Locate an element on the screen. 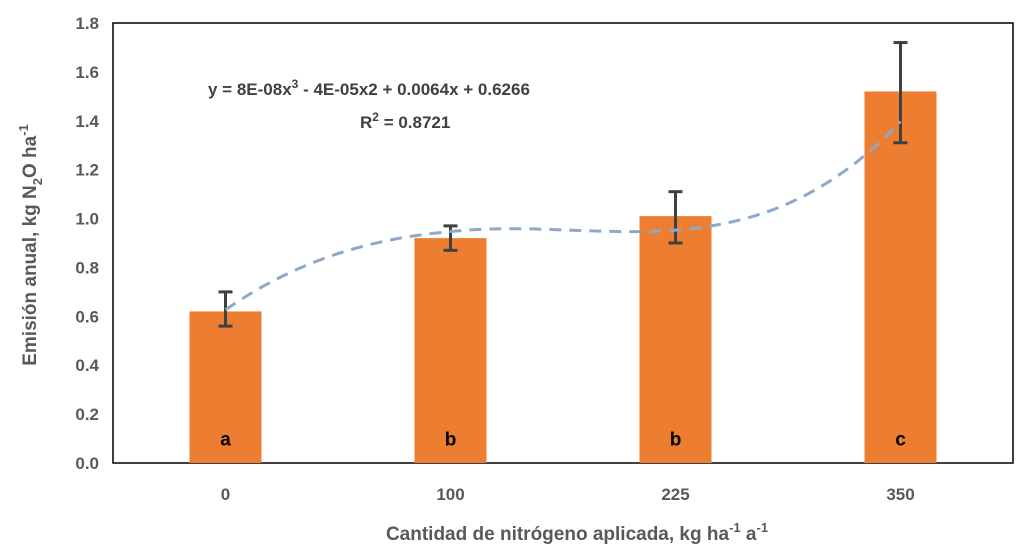 This screenshot has width=1022, height=550. y-tick-label: 0.0 is located at coordinates (87, 463).